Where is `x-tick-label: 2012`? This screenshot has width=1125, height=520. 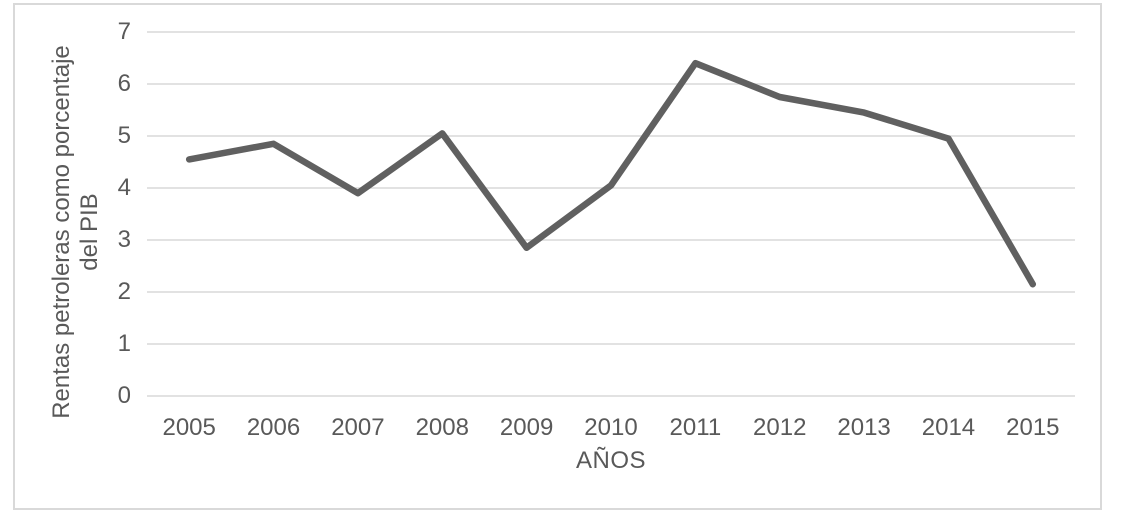
x-tick-label: 2012 is located at coordinates (780, 427).